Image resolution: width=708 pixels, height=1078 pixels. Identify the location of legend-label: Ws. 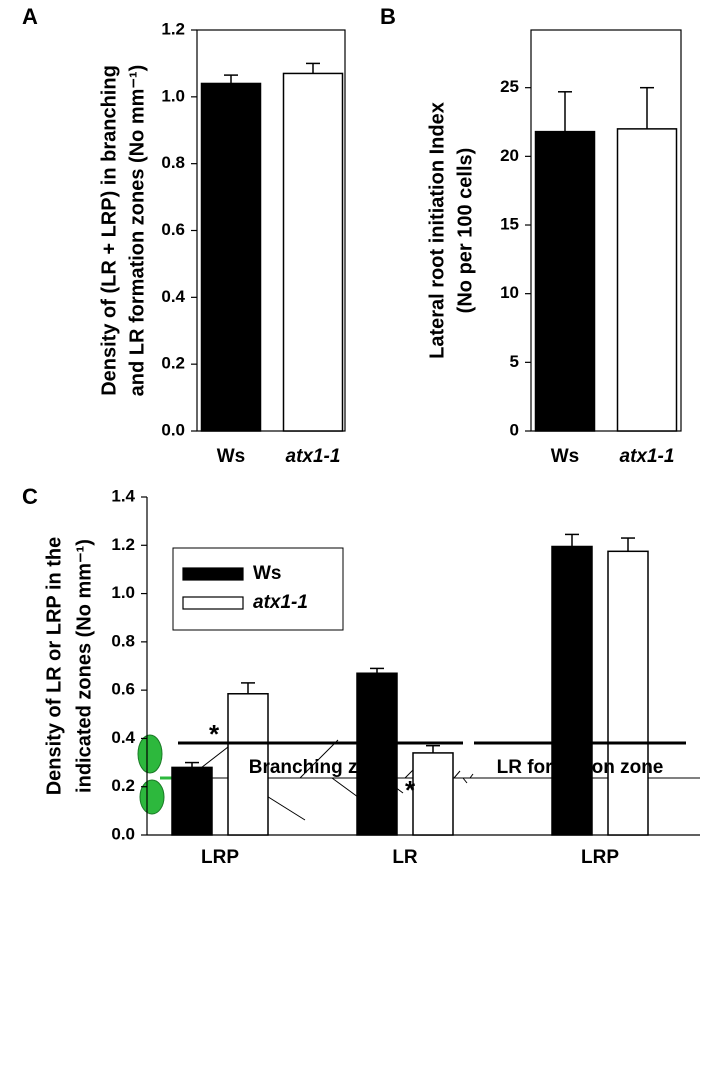
(267, 573).